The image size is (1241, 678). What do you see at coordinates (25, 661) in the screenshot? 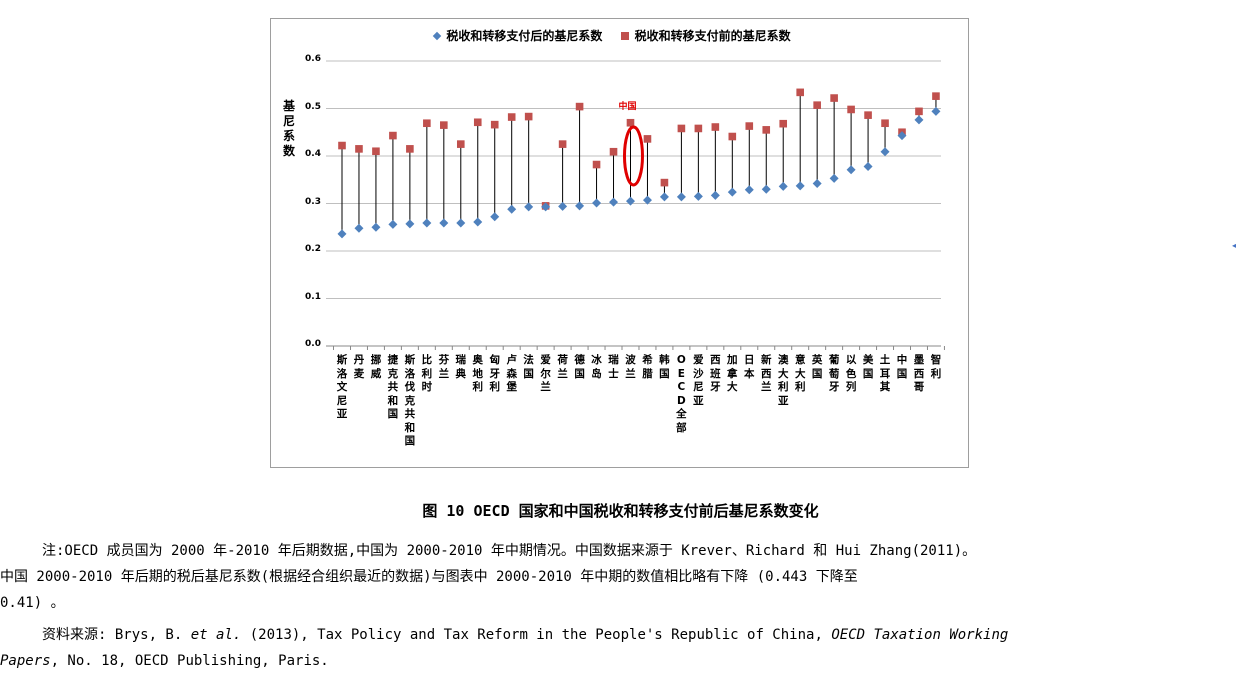
I see `source-series-2: Papers` at bounding box center [25, 661].